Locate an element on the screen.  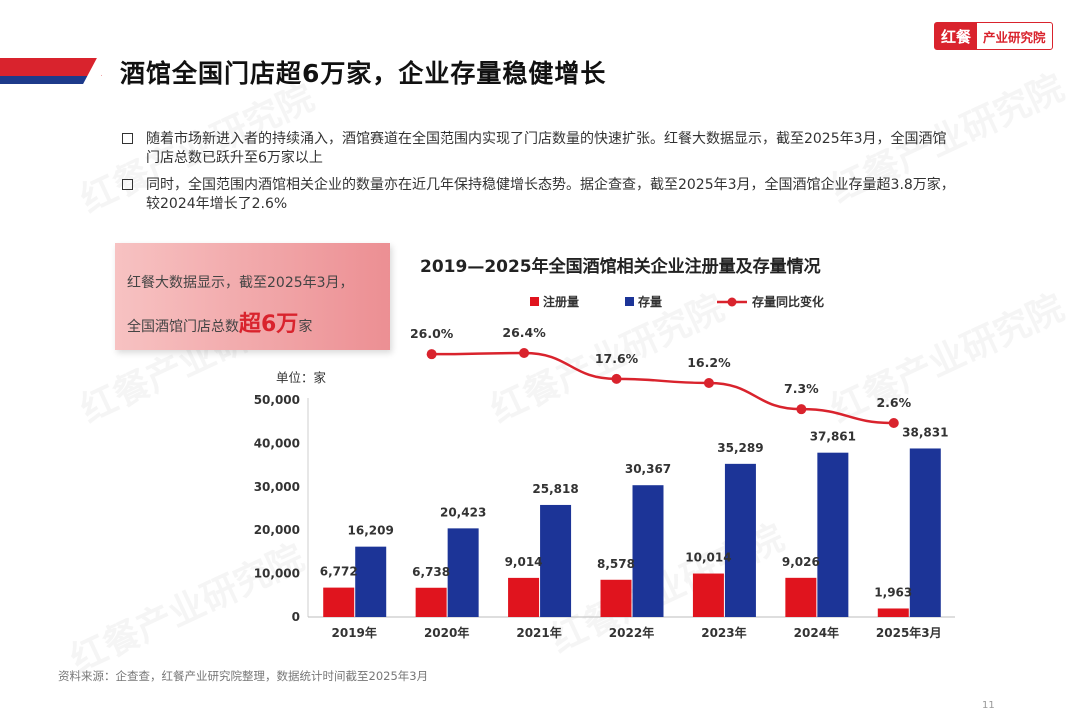
data-label-存量: 38,831 is located at coordinates (925, 432).